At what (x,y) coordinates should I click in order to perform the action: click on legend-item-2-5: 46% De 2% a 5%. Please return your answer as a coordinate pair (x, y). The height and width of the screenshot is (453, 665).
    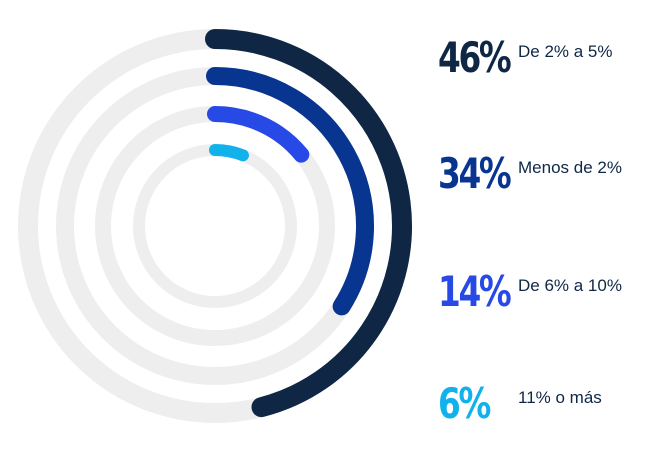
    Looking at the image, I should click on (550, 58).